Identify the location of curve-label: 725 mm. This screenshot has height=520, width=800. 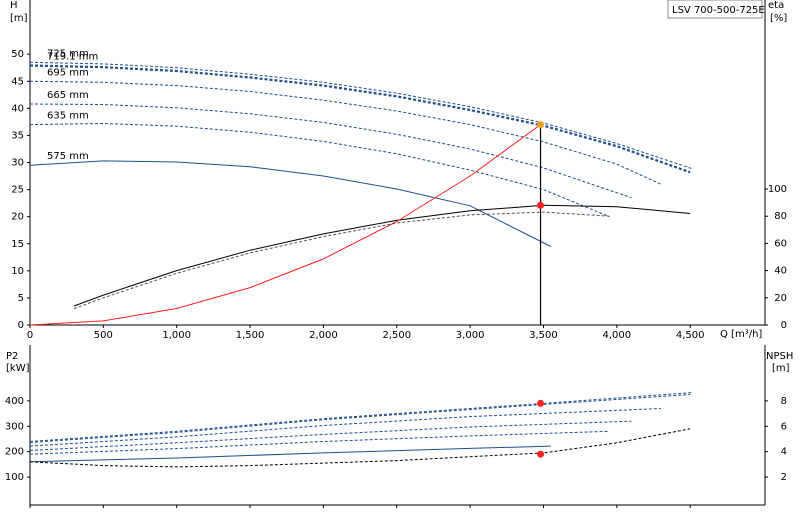
(68, 53).